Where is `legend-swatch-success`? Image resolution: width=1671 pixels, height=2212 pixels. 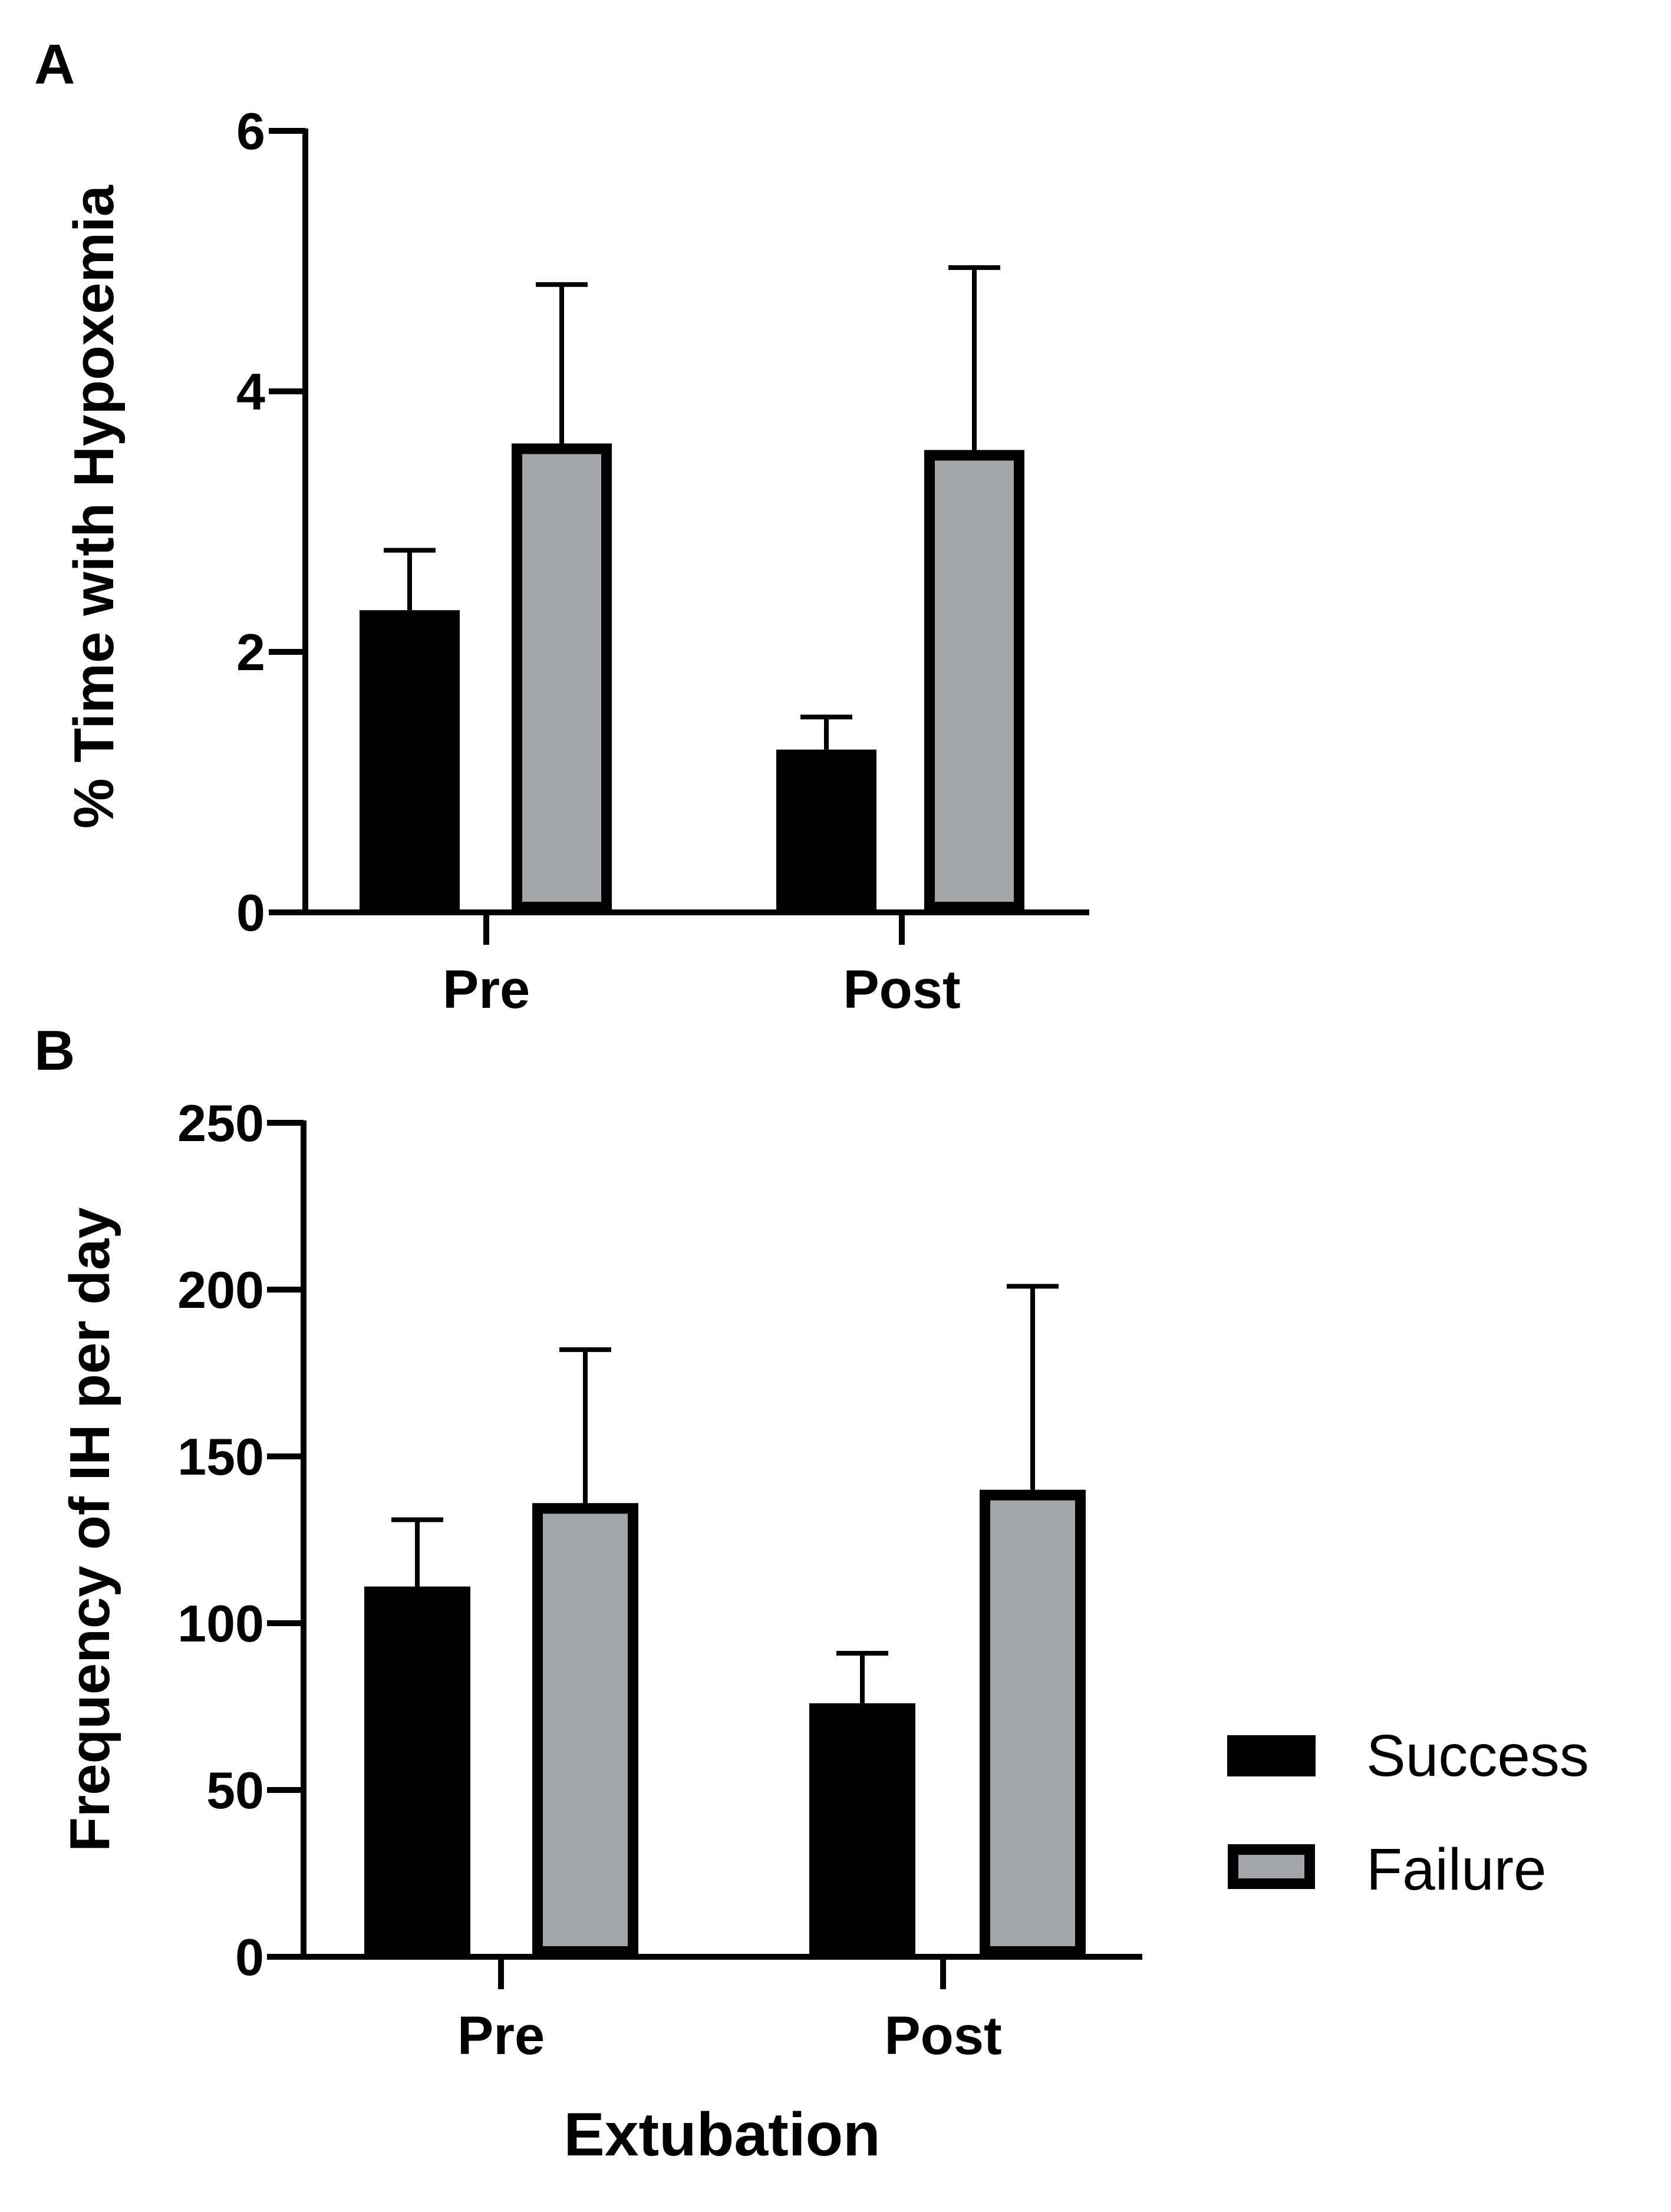 legend-swatch-success is located at coordinates (1271, 1755).